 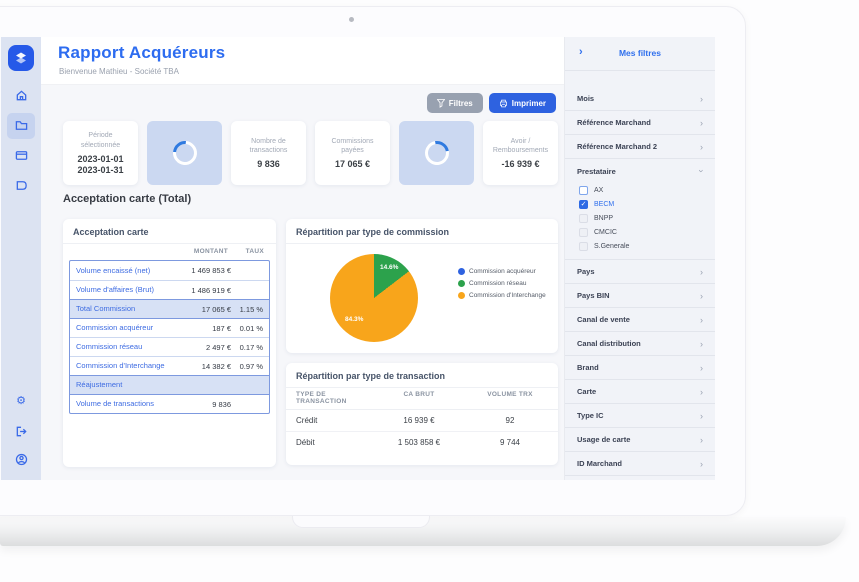 I want to click on nav-reports, so click(x=21, y=125).